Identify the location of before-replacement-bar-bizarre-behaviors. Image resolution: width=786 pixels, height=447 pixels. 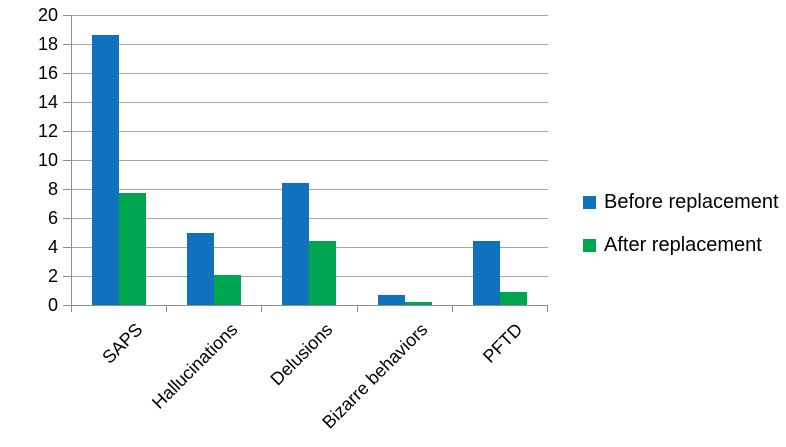
(391, 299).